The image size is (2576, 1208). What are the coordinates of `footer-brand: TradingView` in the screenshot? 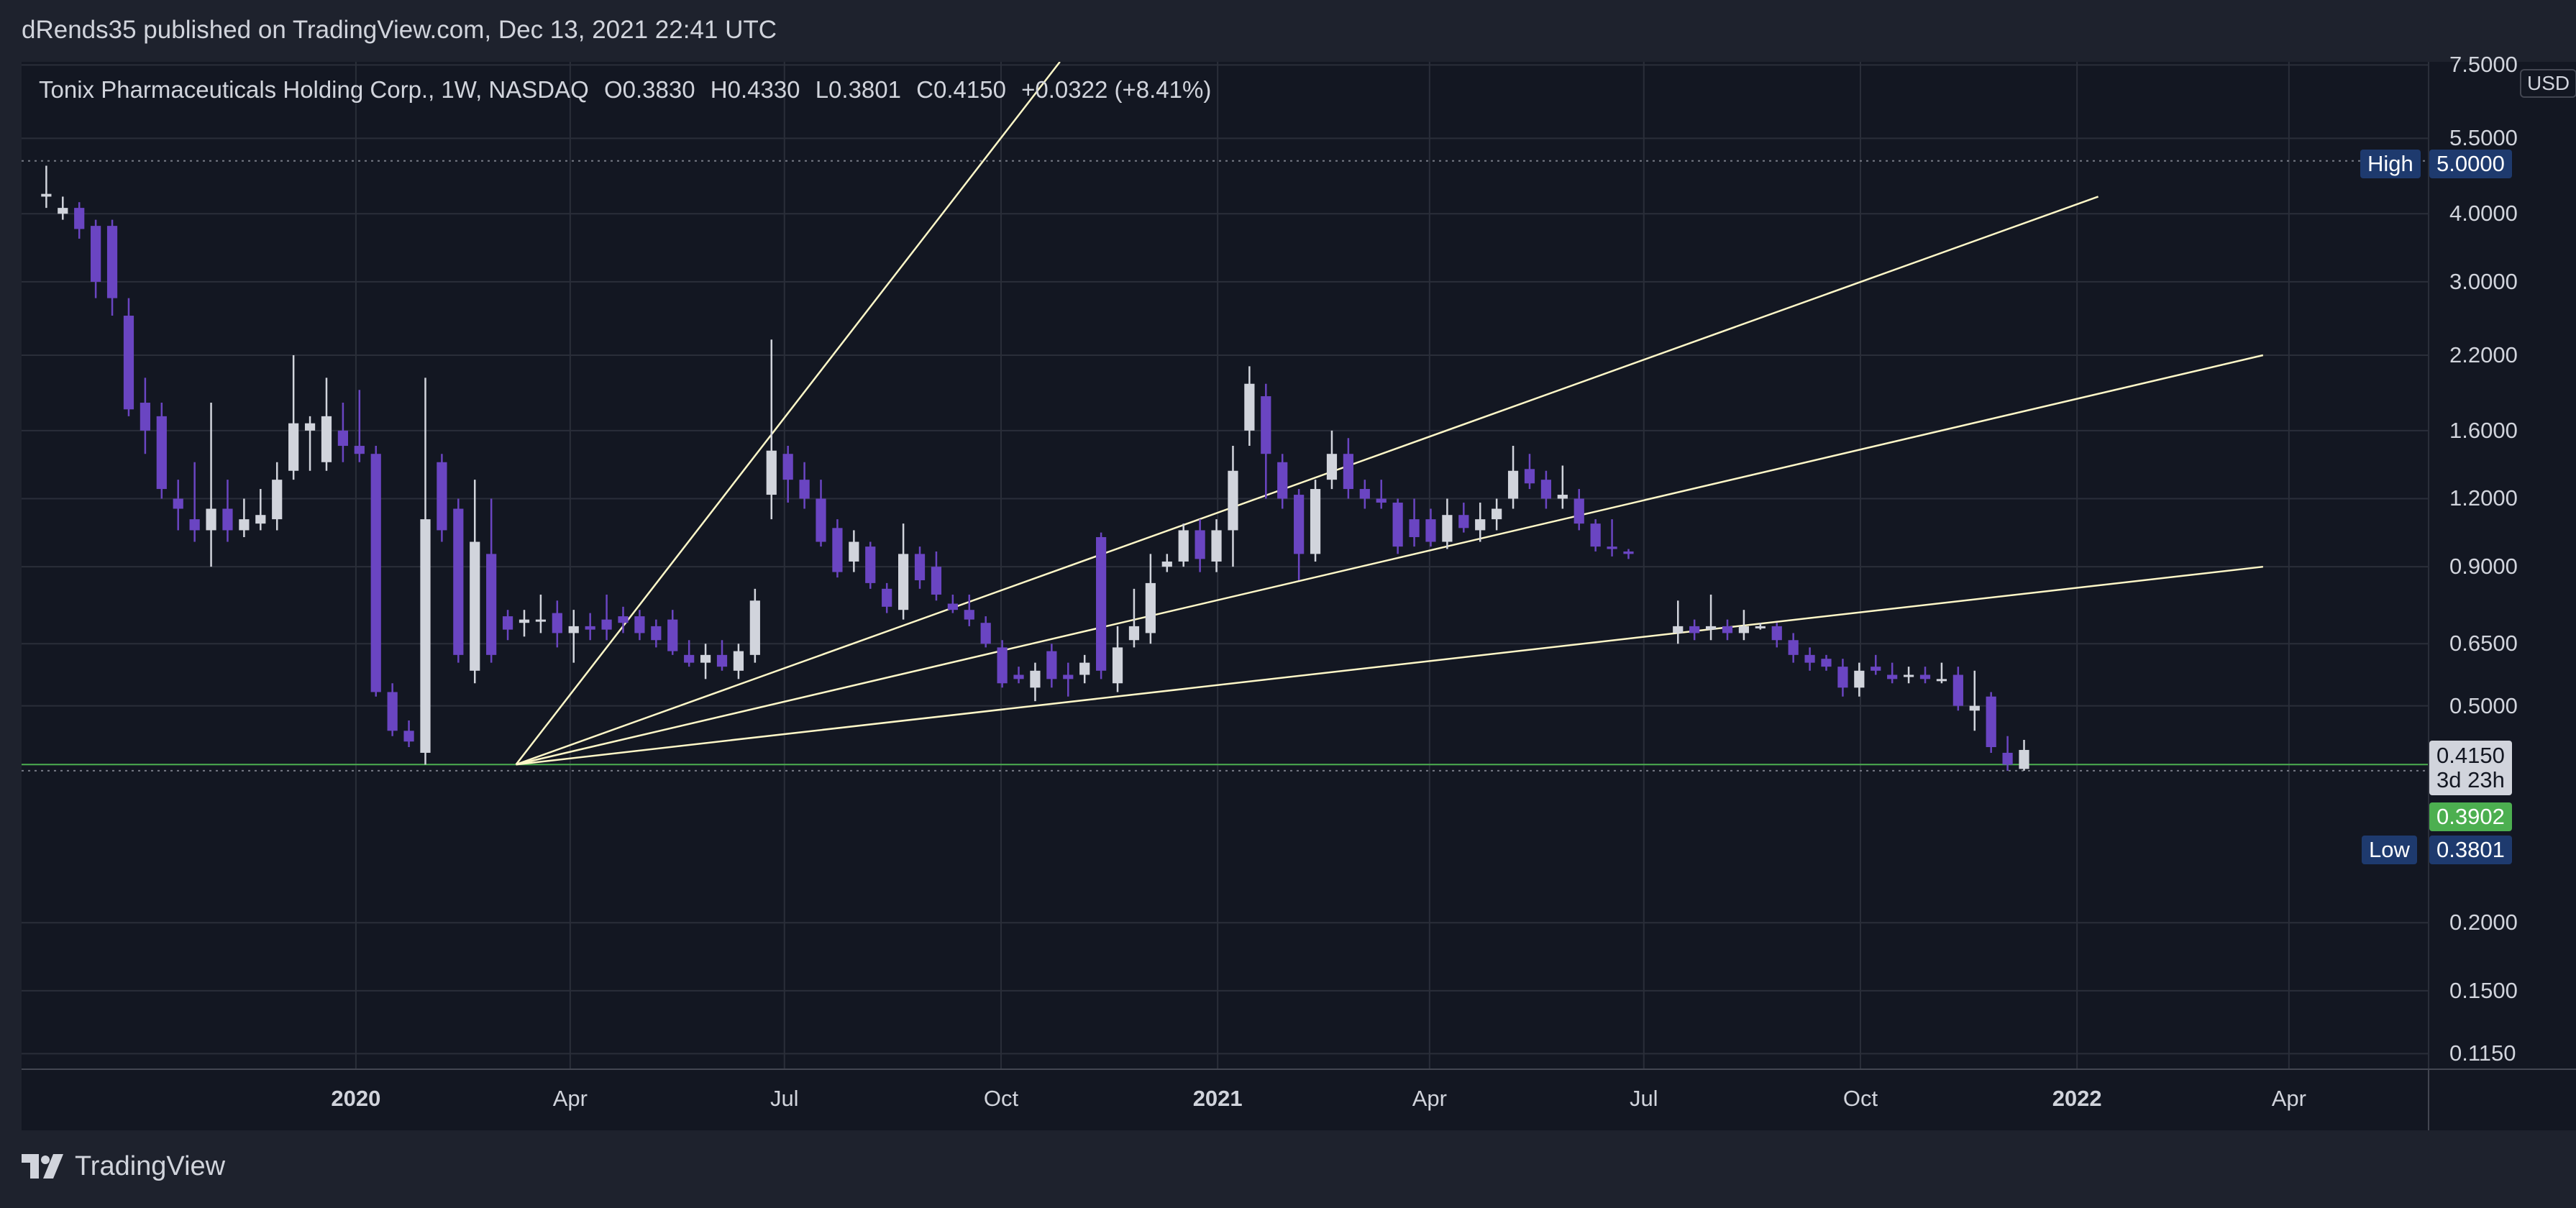 It's located at (150, 1165).